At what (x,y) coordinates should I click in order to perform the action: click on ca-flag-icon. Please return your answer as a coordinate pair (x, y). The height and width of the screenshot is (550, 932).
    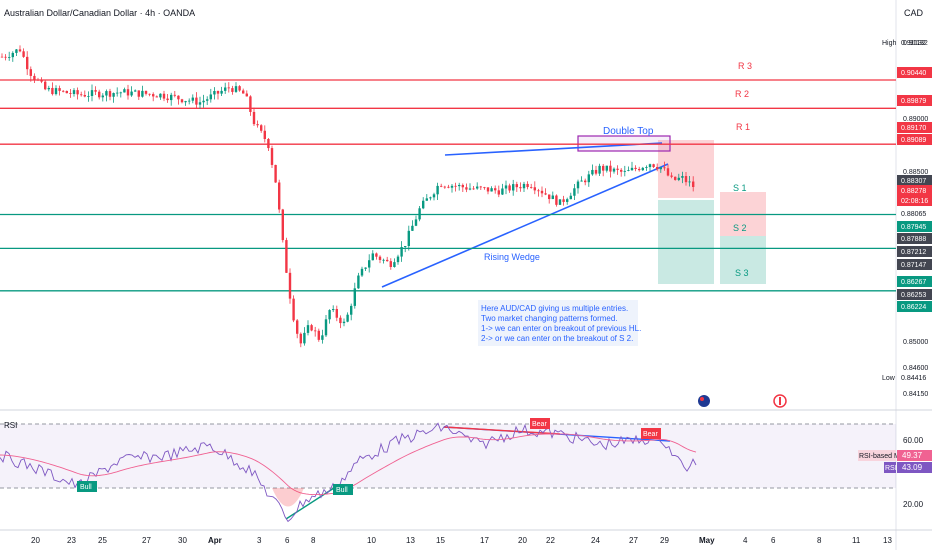
    Looking at the image, I should click on (780, 401).